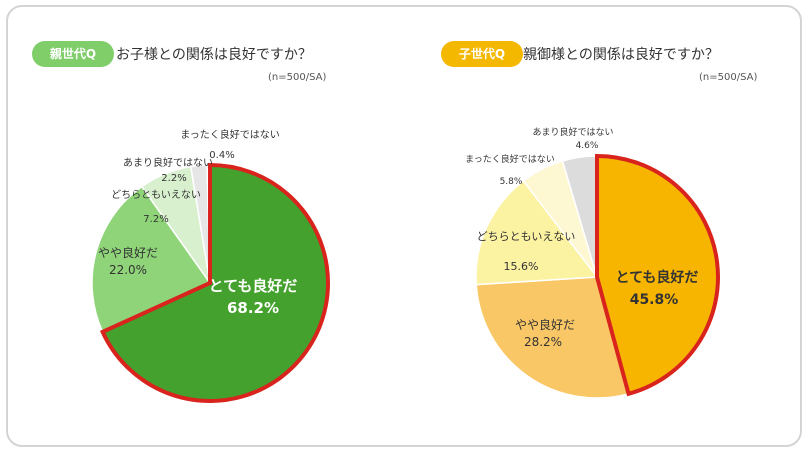 The image size is (810, 454). Describe the element at coordinates (155, 219) in the screenshot. I see `parent-value-neutral: 7.2%` at that location.